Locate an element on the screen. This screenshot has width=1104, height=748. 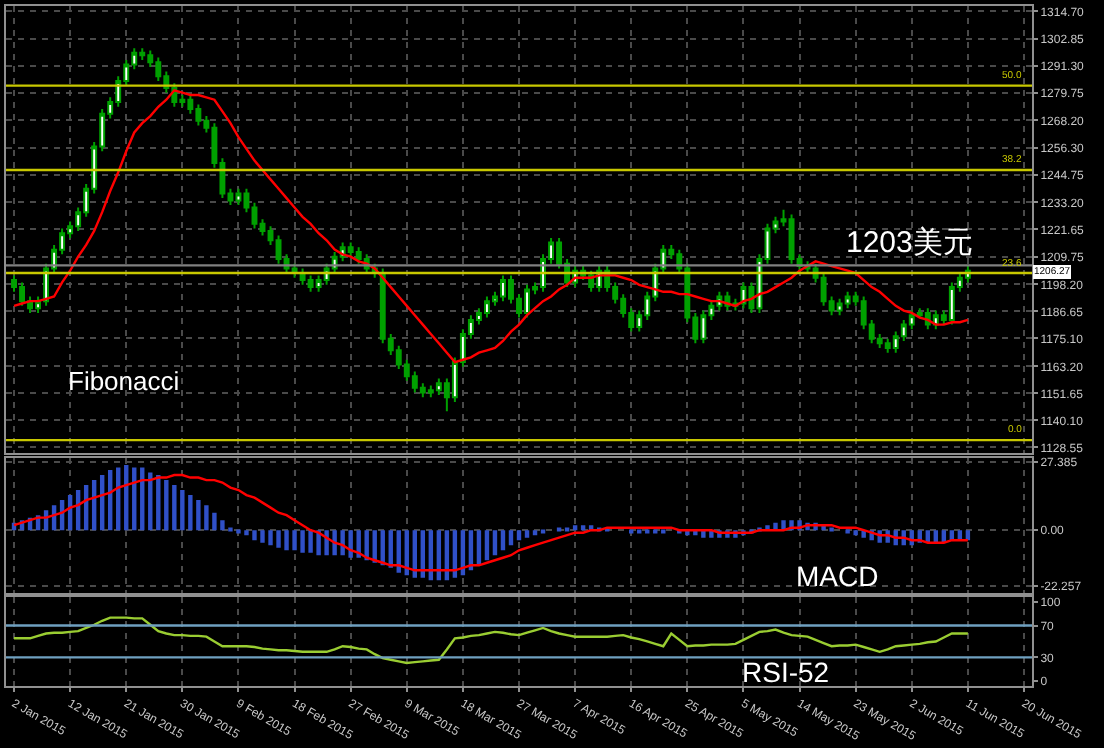
annotation: MACD is located at coordinates (837, 576).